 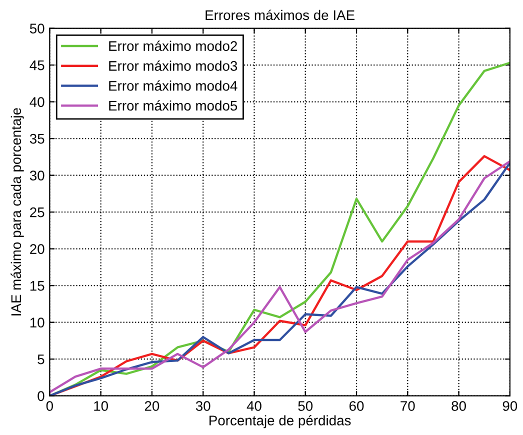 What do you see at coordinates (173, 105) in the screenshot?
I see `legend-label: Error máximo modo5` at bounding box center [173, 105].